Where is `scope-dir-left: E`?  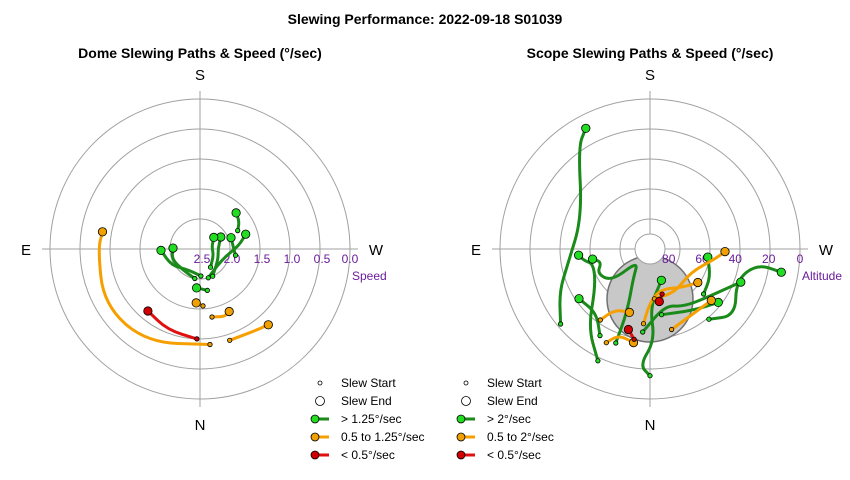 scope-dir-left: E is located at coordinates (476, 250).